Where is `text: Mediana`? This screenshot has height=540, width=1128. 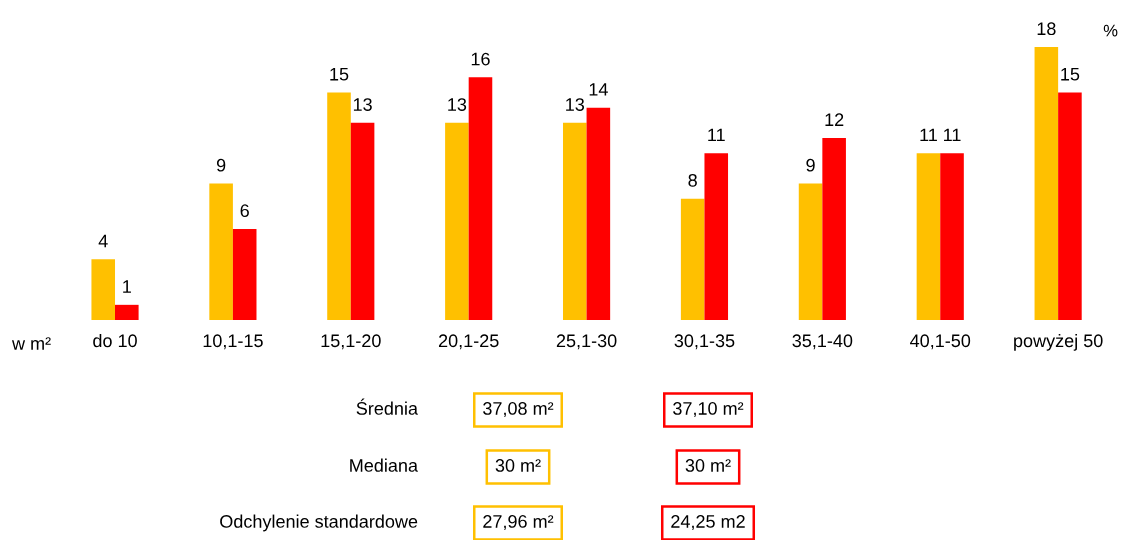 text: Mediana is located at coordinates (384, 465).